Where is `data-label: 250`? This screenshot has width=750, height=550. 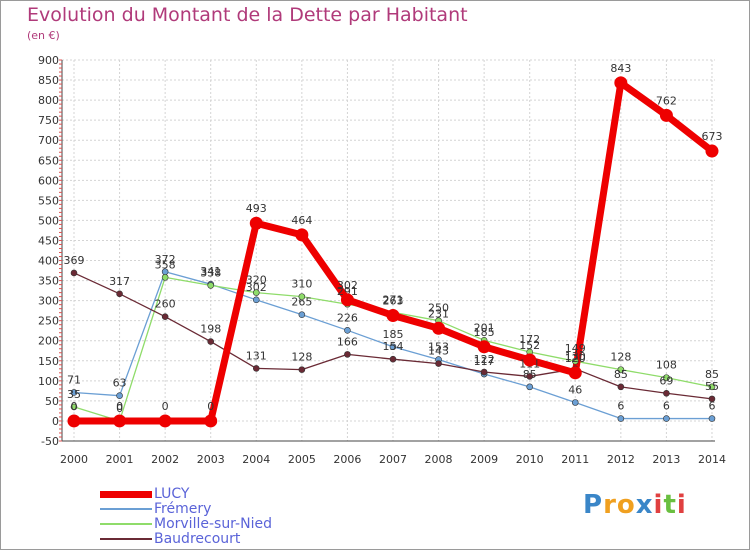
data-label: 250 is located at coordinates (438, 308).